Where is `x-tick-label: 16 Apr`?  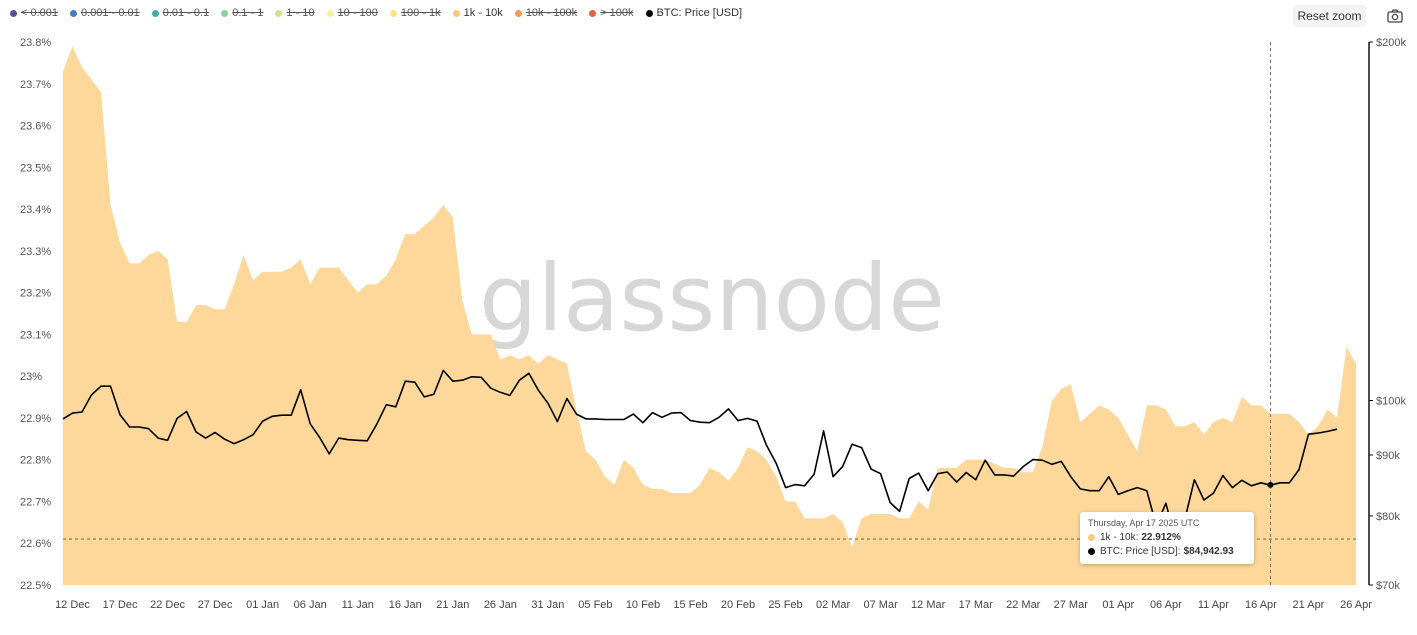
x-tick-label: 16 Apr is located at coordinates (1261, 605).